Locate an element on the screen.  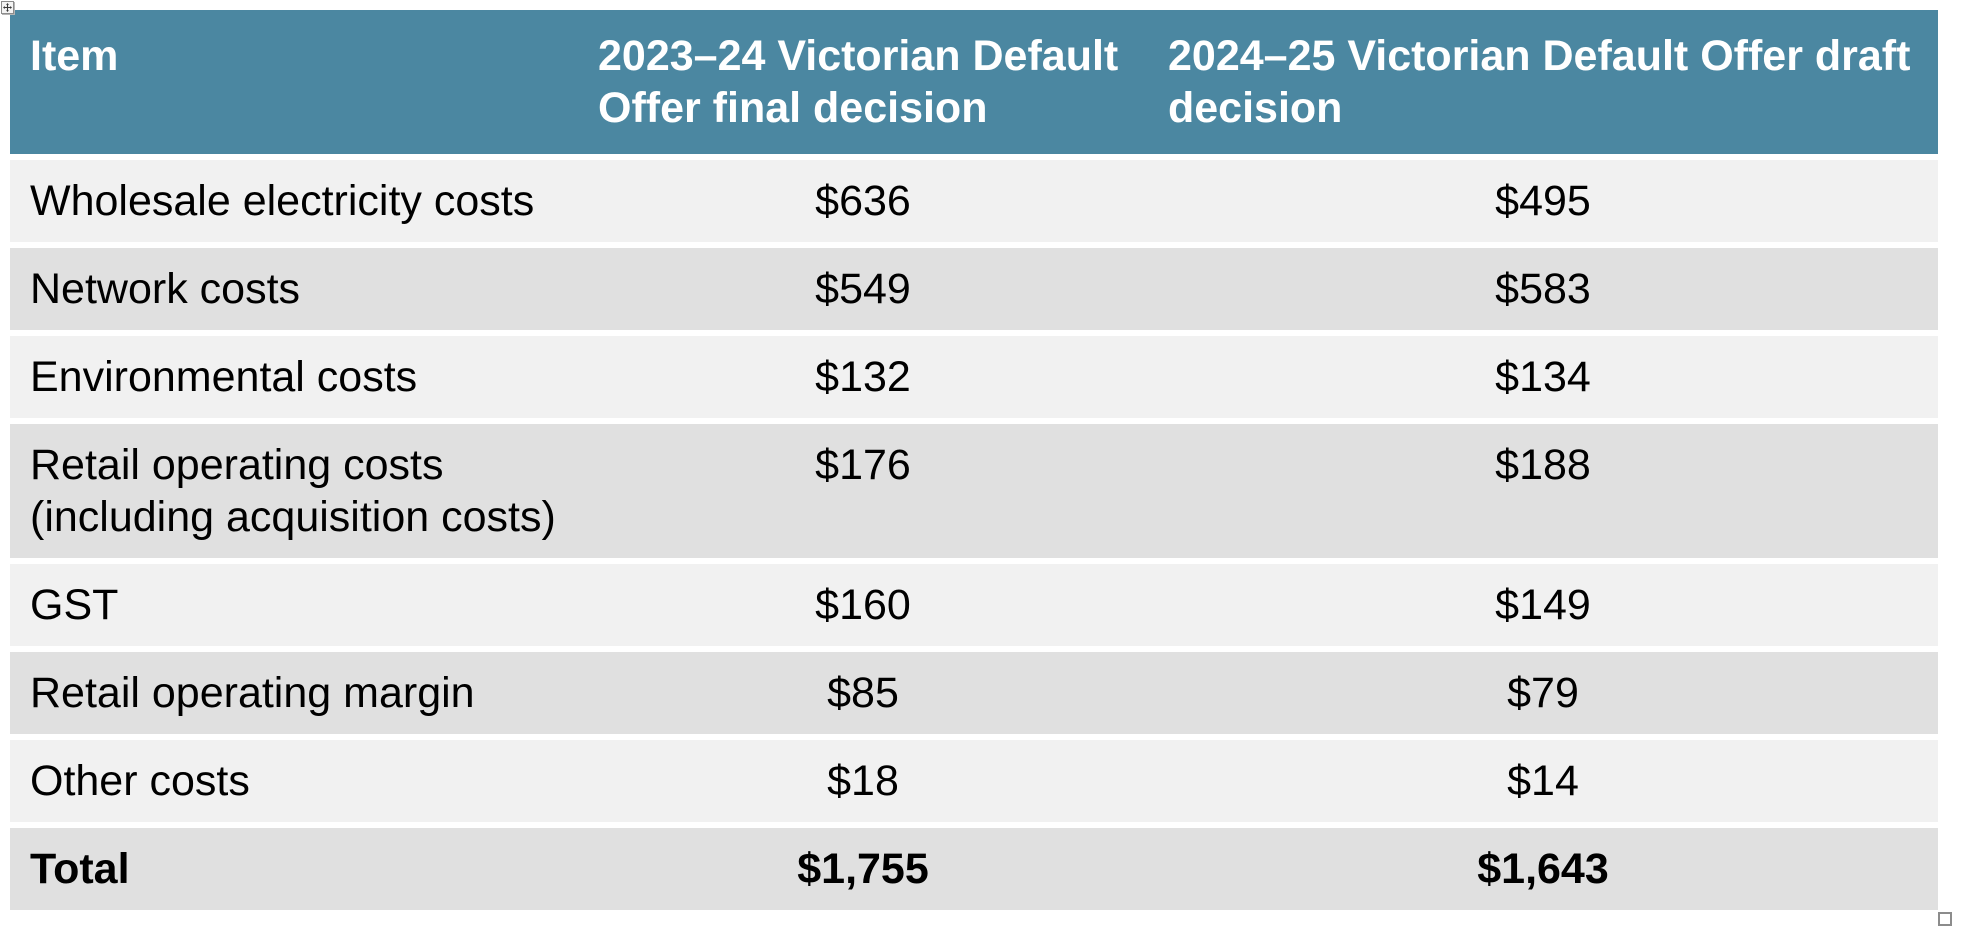
row-label: Other costs is located at coordinates (294, 781).